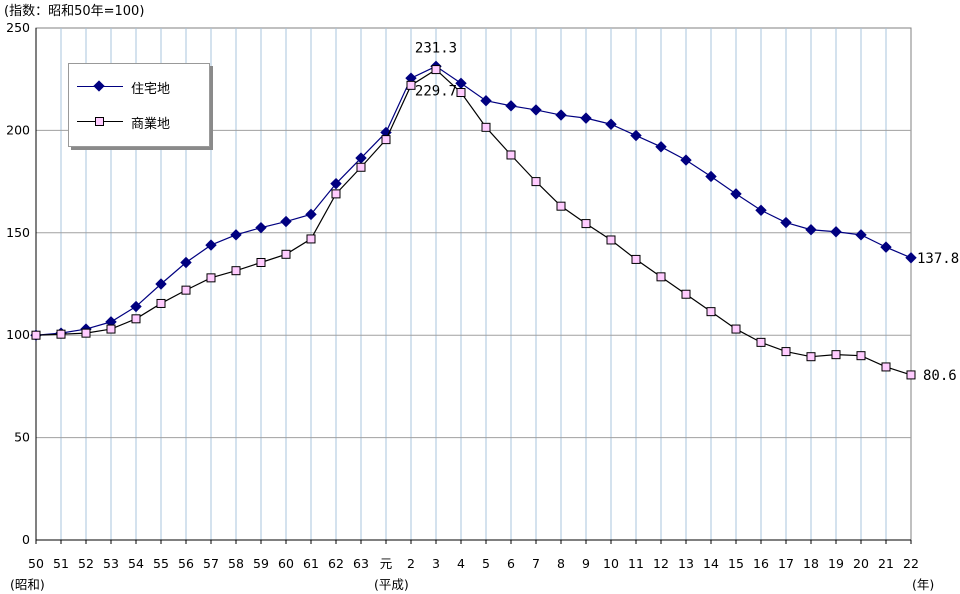 Image resolution: width=960 pixels, height=594 pixels. I want to click on x-tick-label: 50, so click(36, 563).